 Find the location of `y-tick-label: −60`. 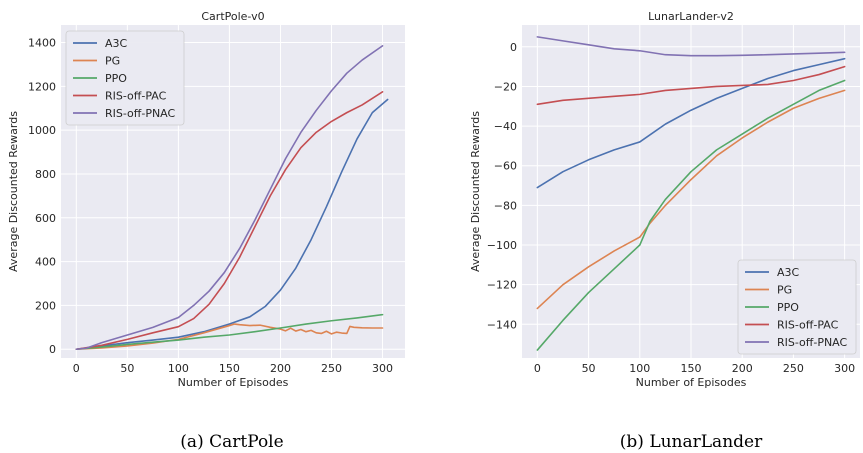

y-tick-label: −60 is located at coordinates (505, 166).